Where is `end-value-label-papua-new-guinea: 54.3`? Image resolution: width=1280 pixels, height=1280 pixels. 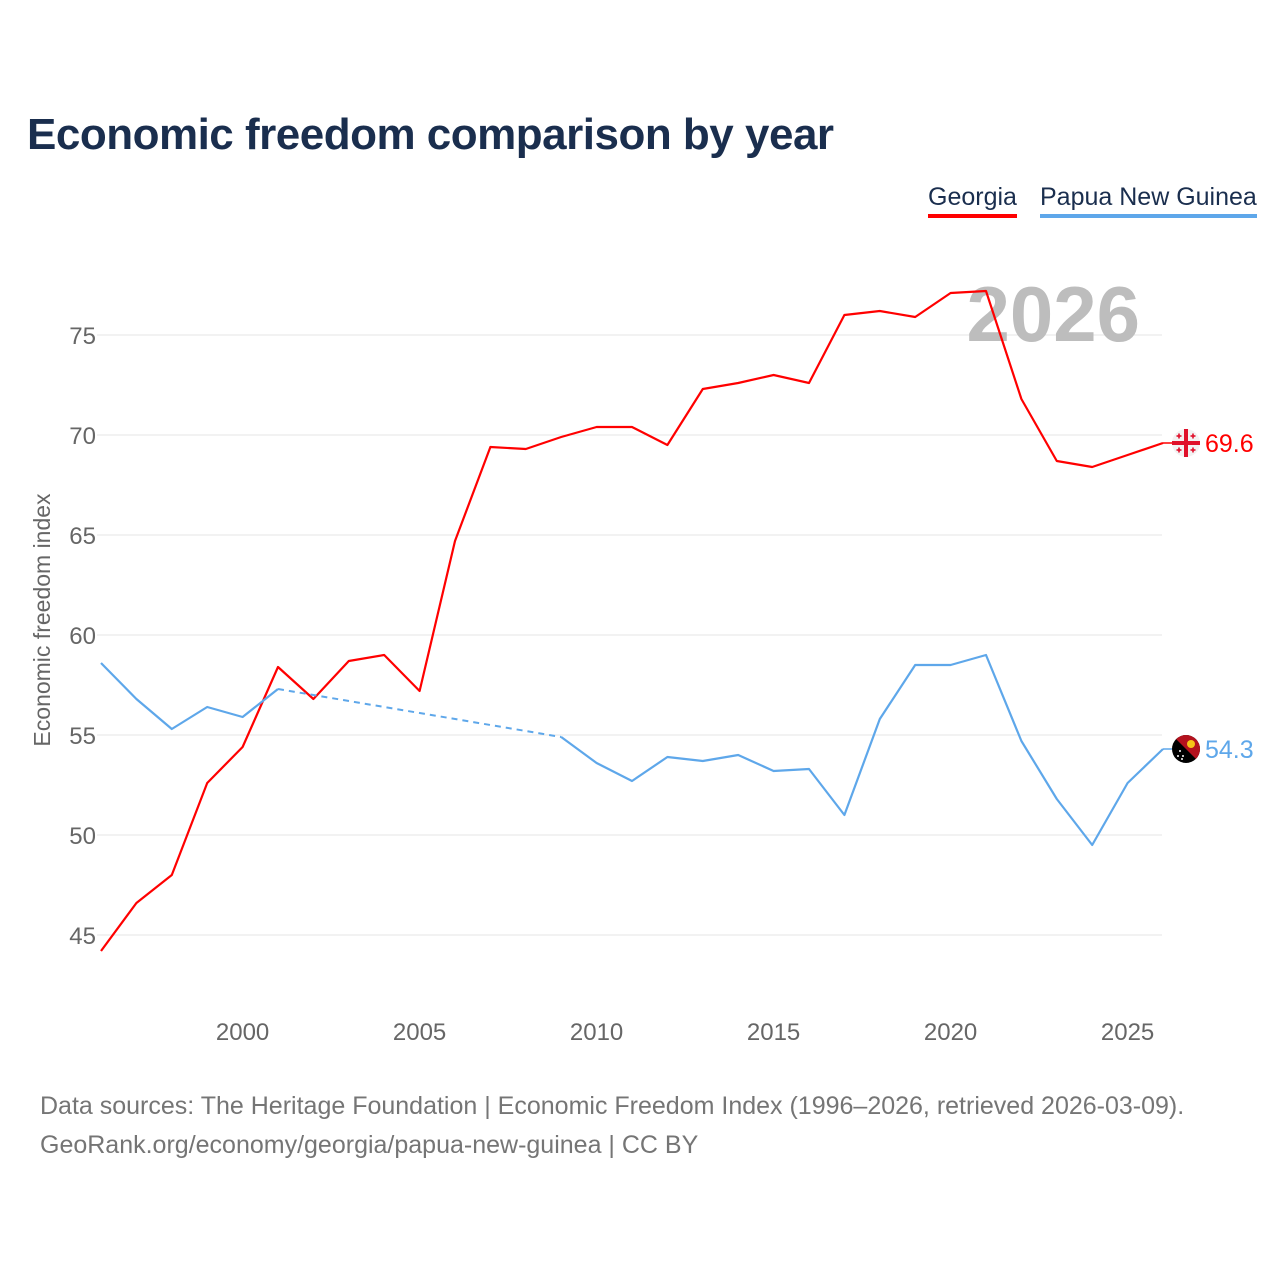
end-value-label-papua-new-guinea: 54.3 is located at coordinates (1229, 750).